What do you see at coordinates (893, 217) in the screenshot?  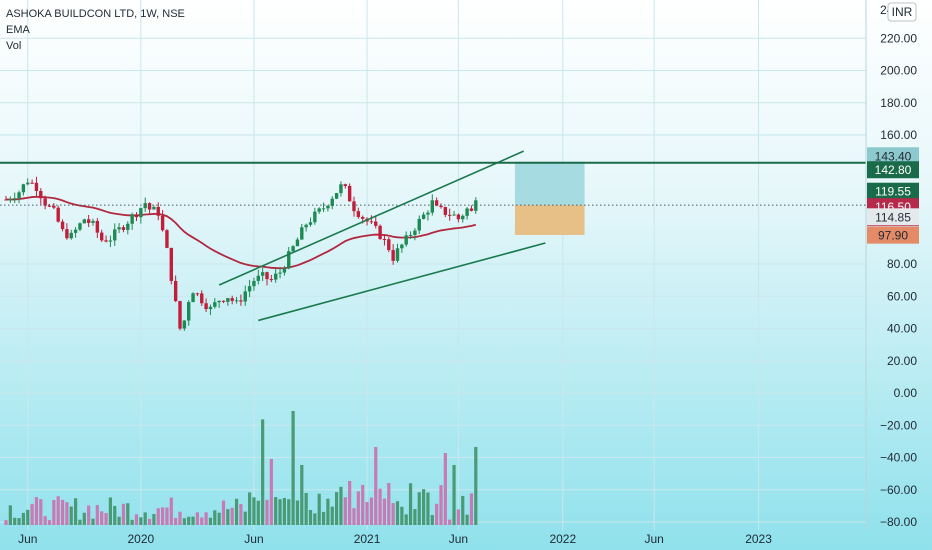 I see `price-tag-label: 114.85` at bounding box center [893, 217].